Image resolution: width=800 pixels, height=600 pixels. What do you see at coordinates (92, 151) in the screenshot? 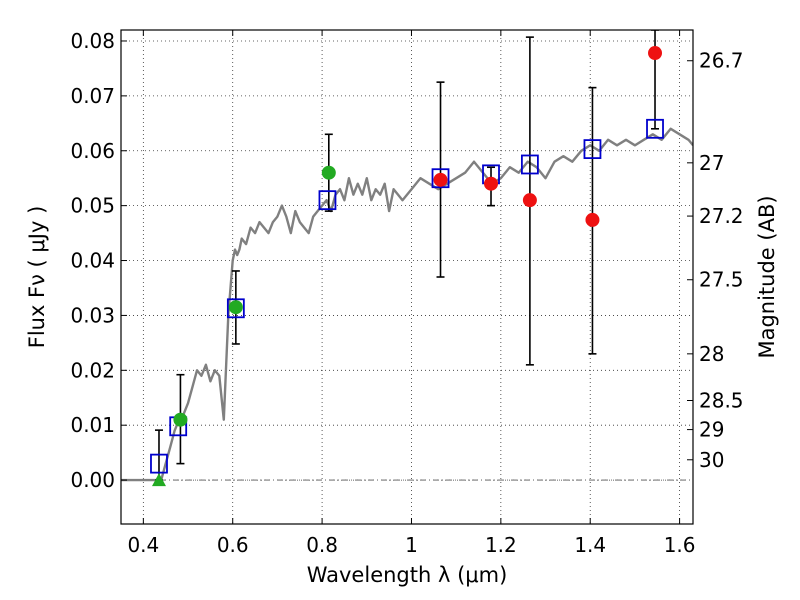
I see `y-tick-label: 0.06` at bounding box center [92, 151].